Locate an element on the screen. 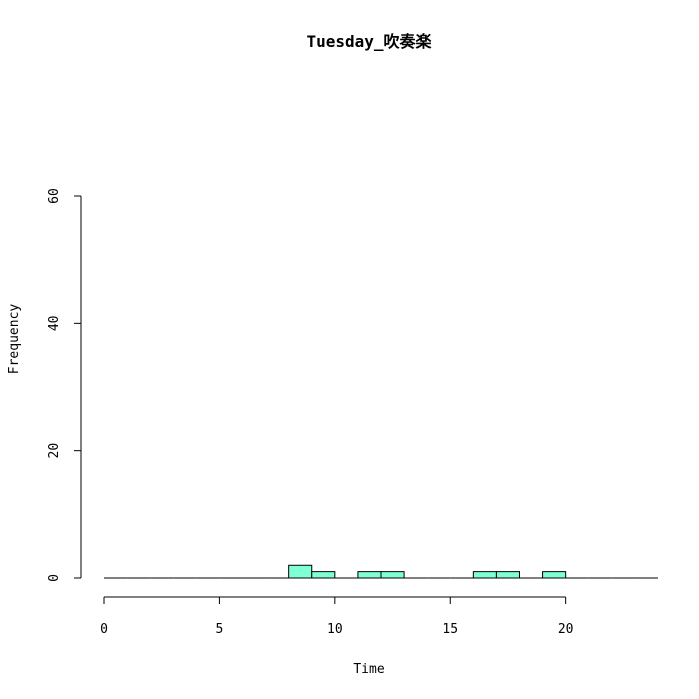  y-tick-label: 0 is located at coordinates (54, 578).